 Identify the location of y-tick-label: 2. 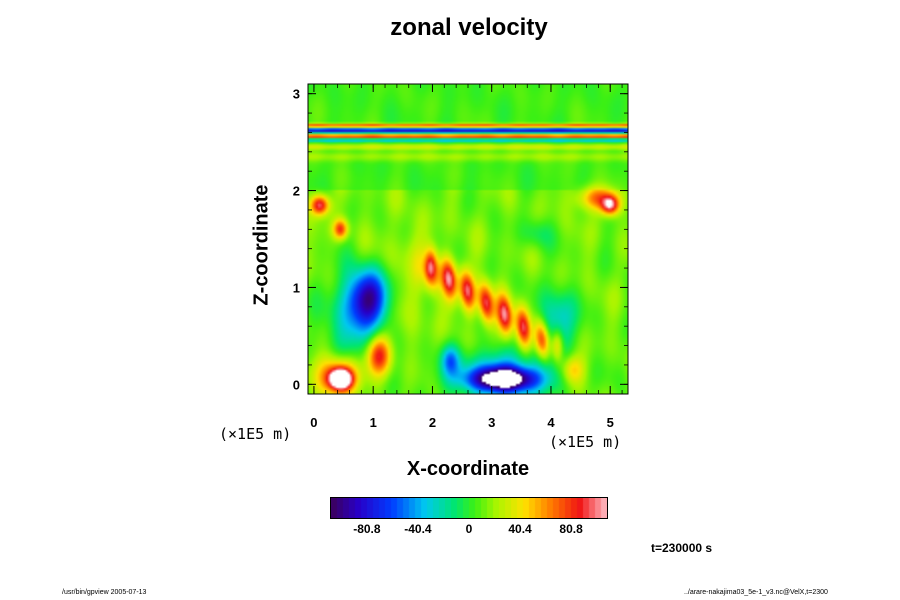
(296, 191).